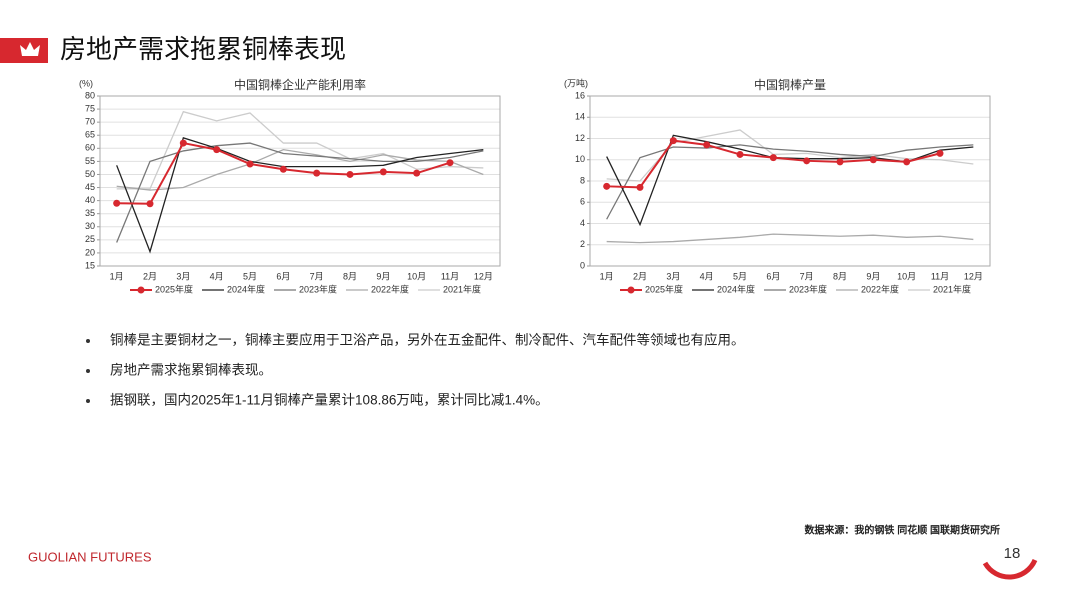 The width and height of the screenshot is (1080, 608). What do you see at coordinates (90, 252) in the screenshot?
I see `y-tick-label: 20` at bounding box center [90, 252].